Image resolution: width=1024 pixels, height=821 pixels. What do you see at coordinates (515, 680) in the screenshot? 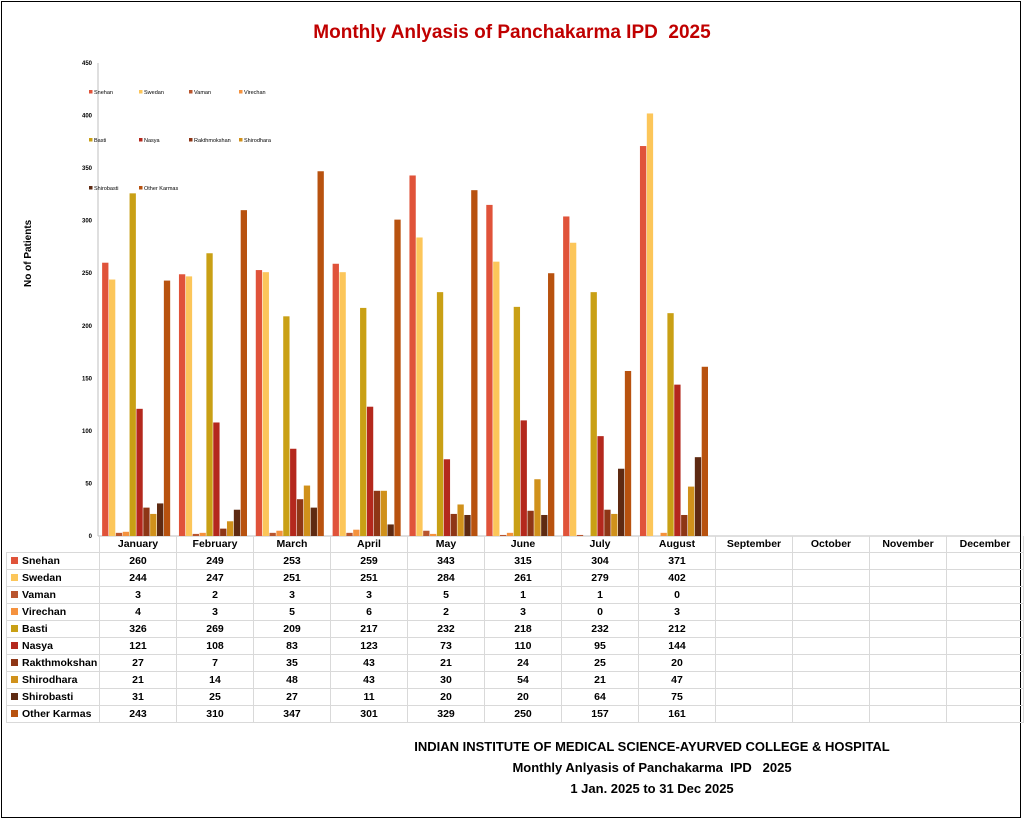
I see `table-row: Shirodhara 21 14 48 43 30 54 21 47` at bounding box center [515, 680].